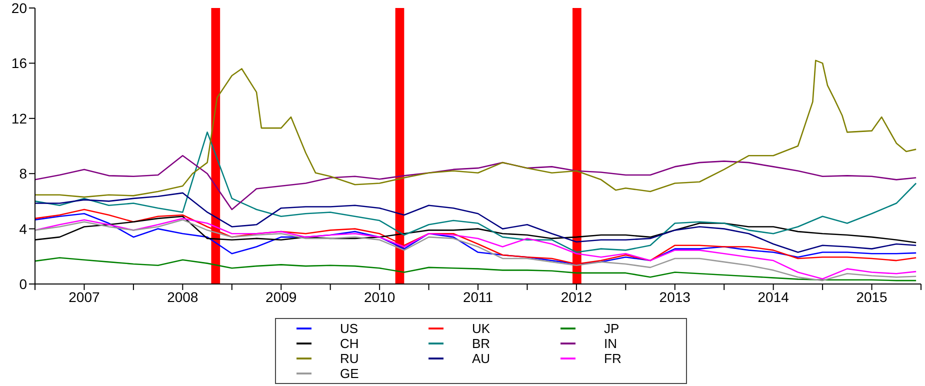 This screenshot has height=386, width=925. I want to click on y-tick-label: 16, so click(19, 63).